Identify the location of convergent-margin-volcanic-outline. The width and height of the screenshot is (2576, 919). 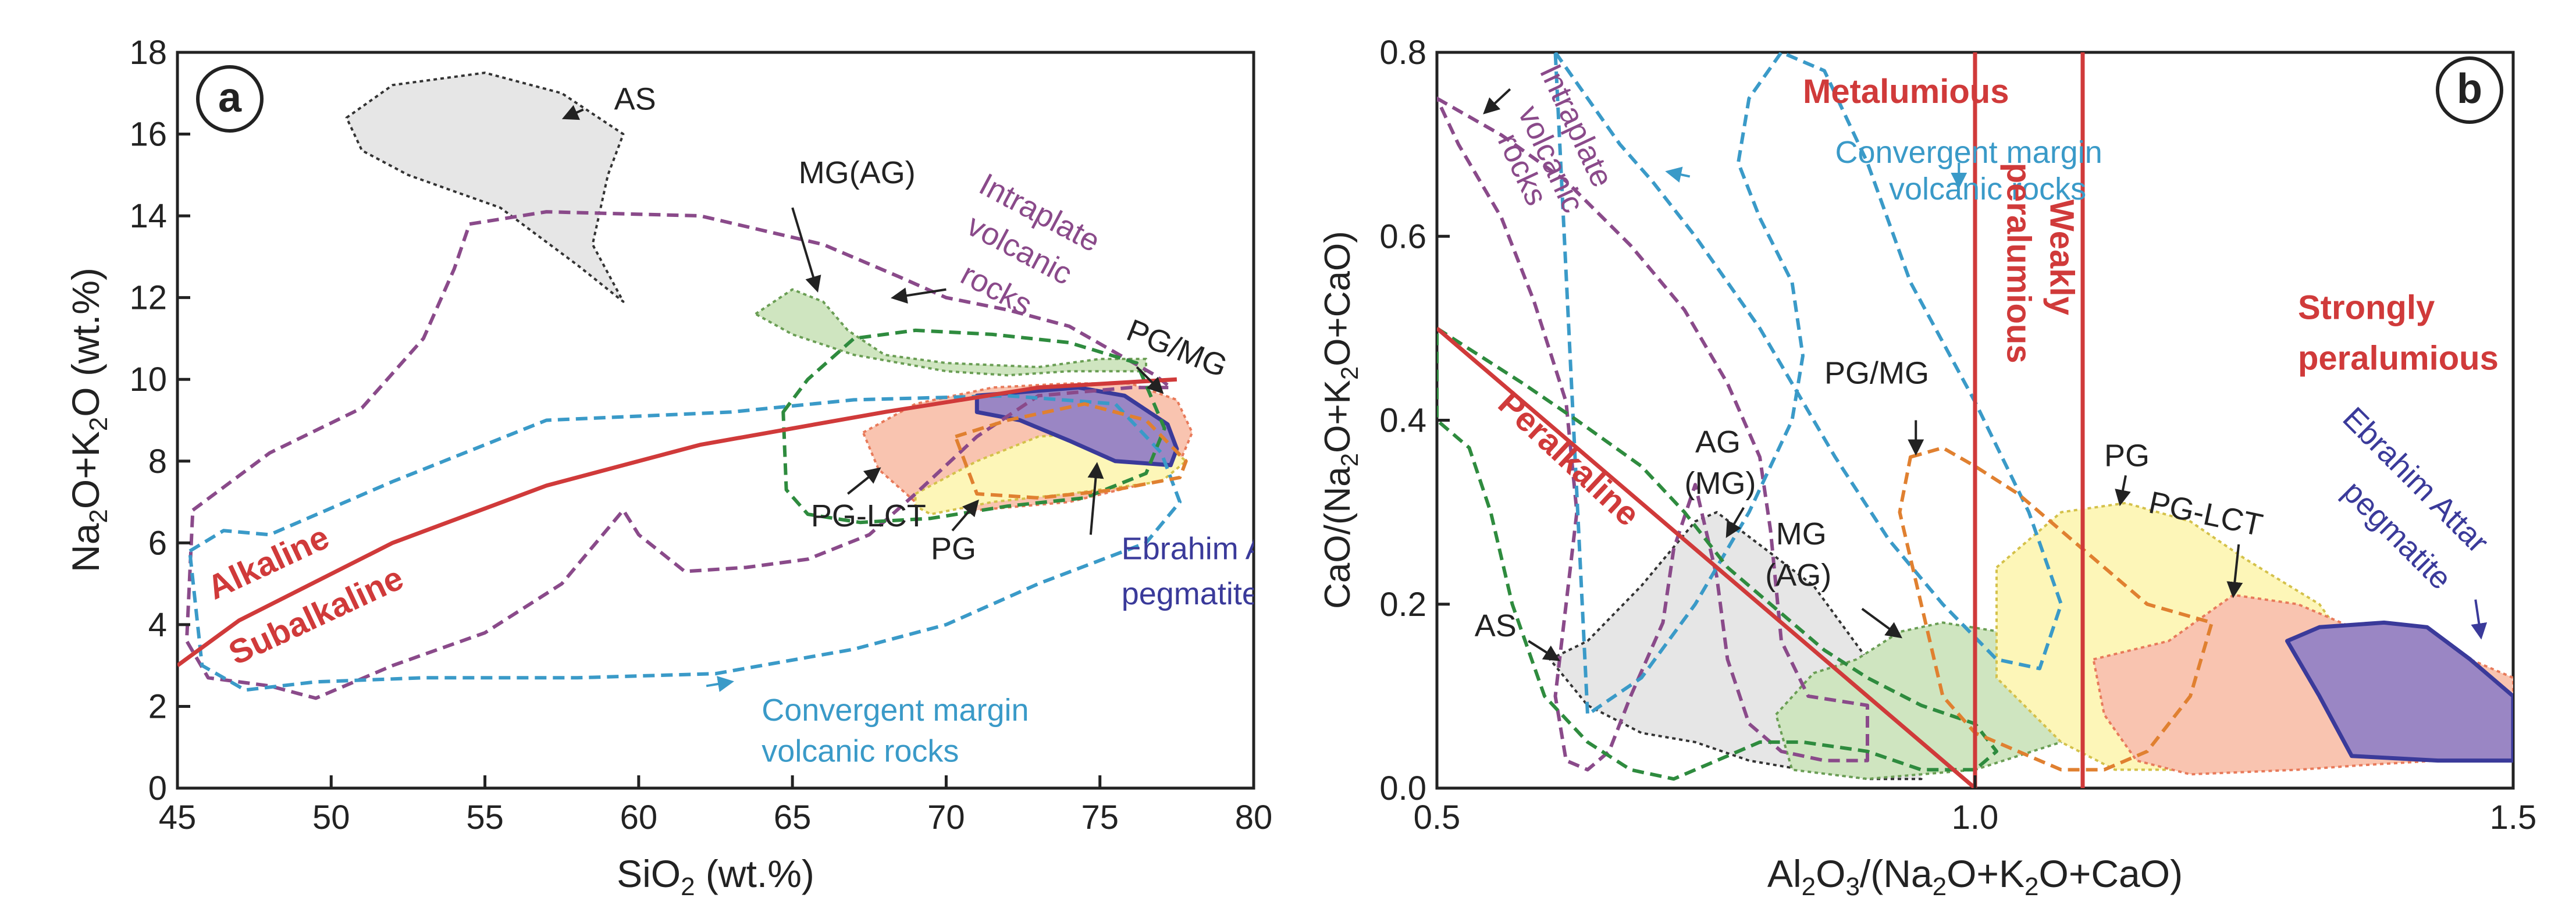
(685, 543).